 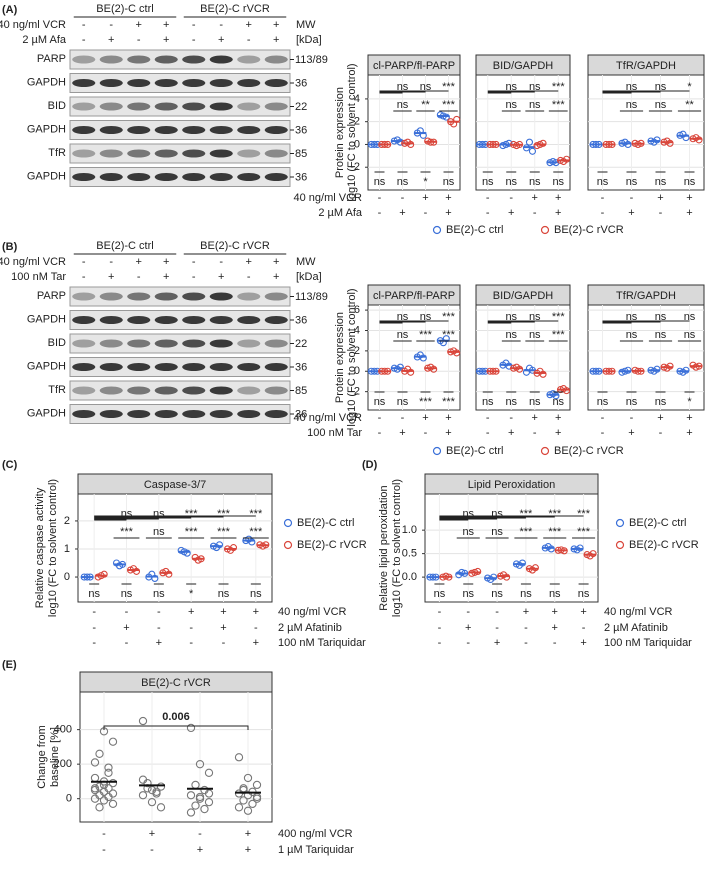 I want to click on condition-label: 2 µM Afa, so click(x=340, y=213).